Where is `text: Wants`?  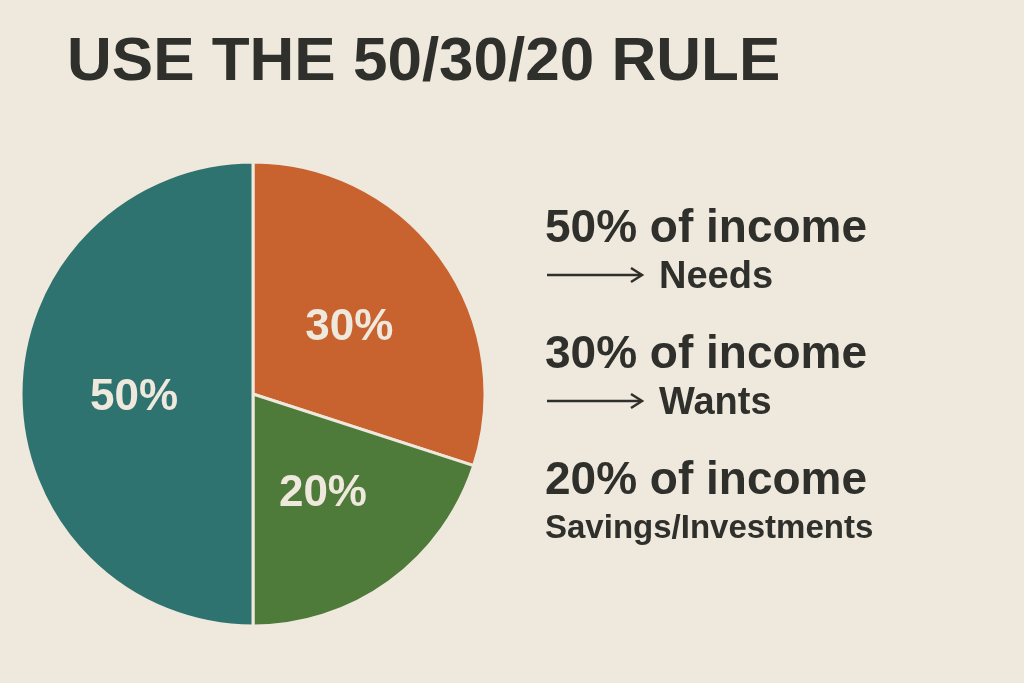 text: Wants is located at coordinates (715, 401).